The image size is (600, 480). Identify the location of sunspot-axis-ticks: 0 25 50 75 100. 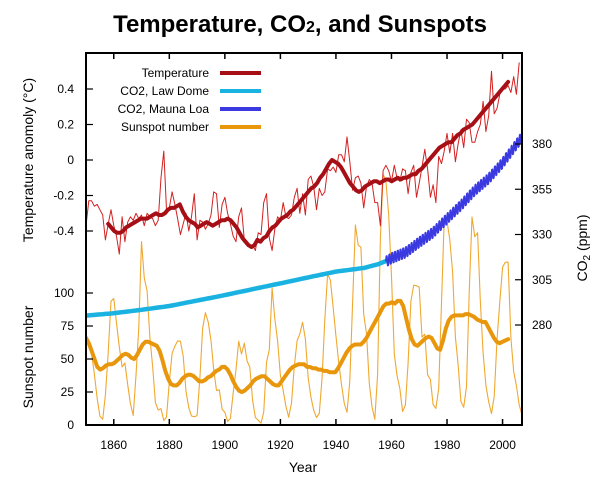
(73, 359).